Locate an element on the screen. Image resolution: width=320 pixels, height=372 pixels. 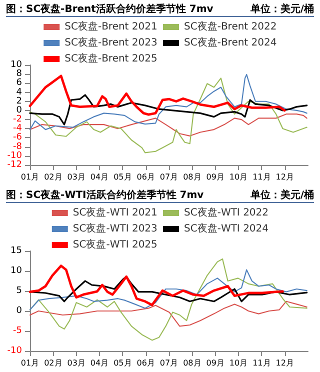
chart-title: 图：SC夜盘-WTI活跃合约价差季节性 7mv is located at coordinates (105, 195).